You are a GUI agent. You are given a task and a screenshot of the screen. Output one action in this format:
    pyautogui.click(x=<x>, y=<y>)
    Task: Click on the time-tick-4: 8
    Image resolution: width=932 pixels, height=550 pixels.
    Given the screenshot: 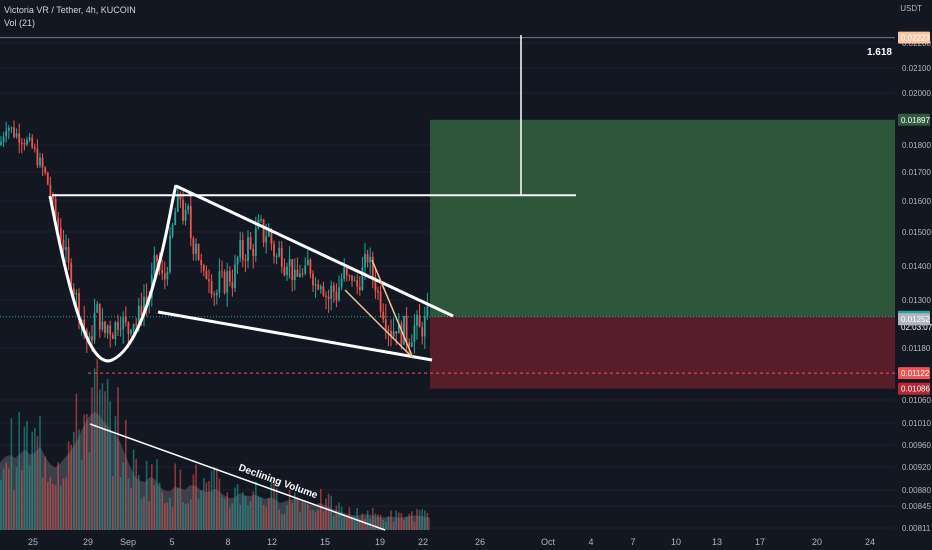 What is the action you would take?
    pyautogui.click(x=227, y=542)
    